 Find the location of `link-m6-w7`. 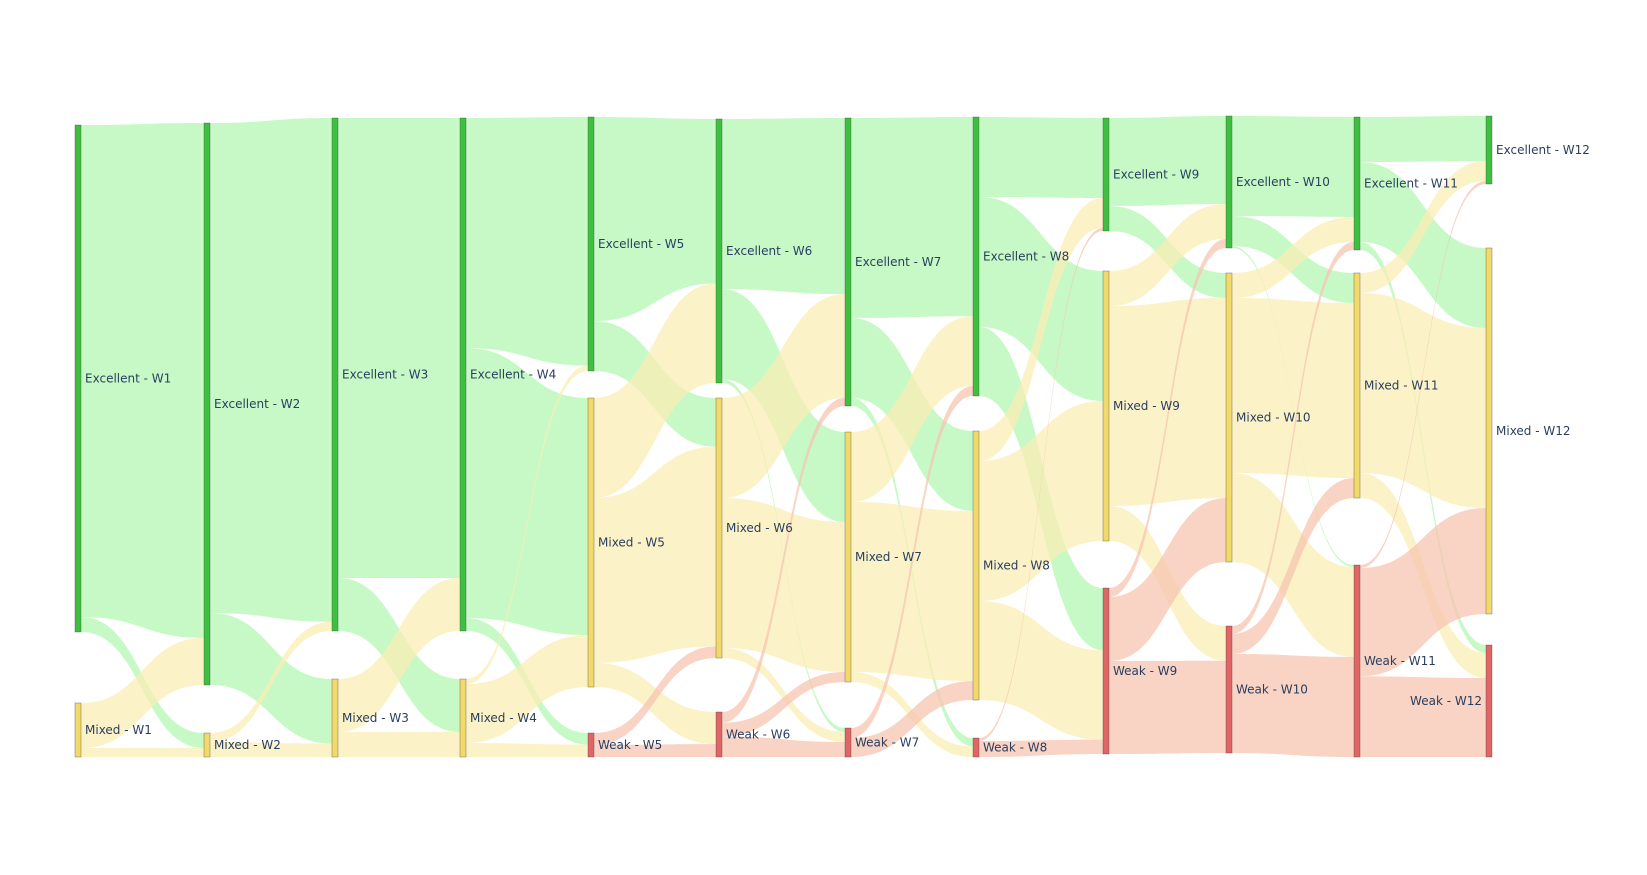

link-m6-w7 is located at coordinates (783, 695).